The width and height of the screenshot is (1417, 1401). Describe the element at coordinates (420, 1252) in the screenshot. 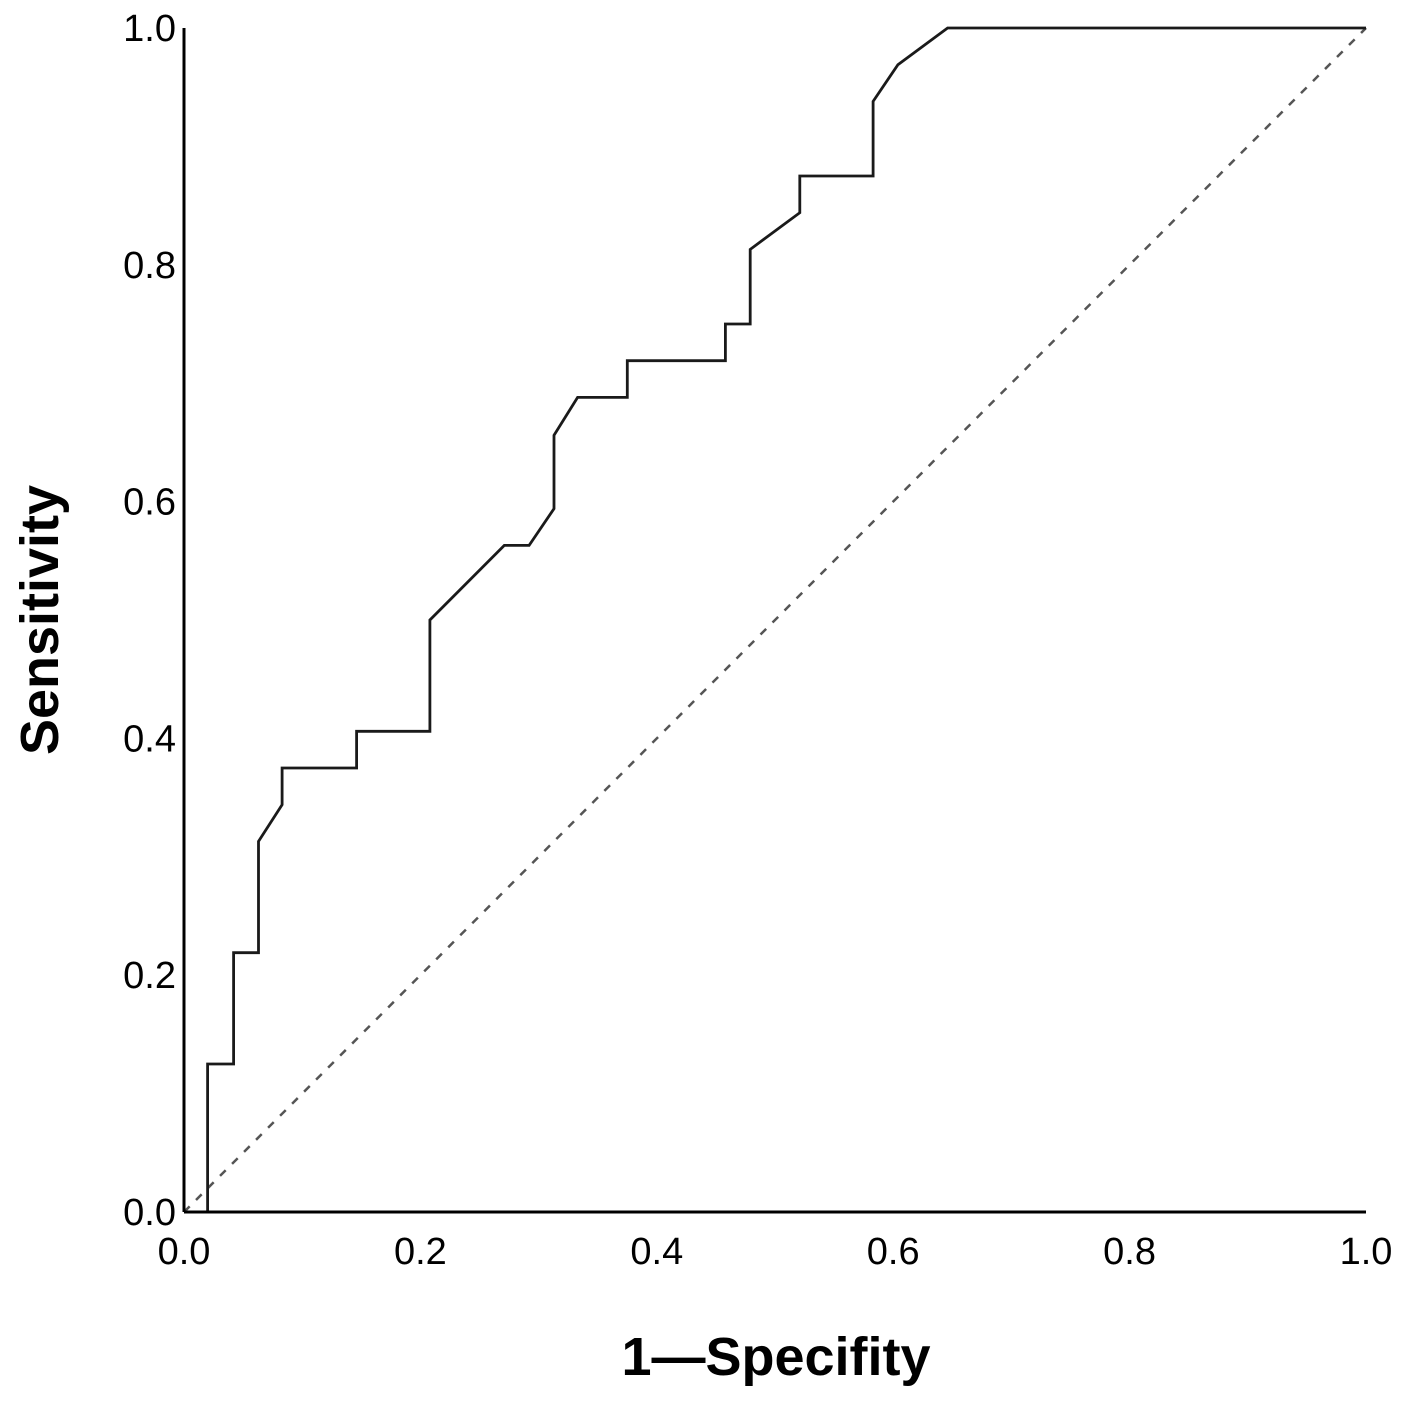

I see `x-tick-label: 0.2` at that location.